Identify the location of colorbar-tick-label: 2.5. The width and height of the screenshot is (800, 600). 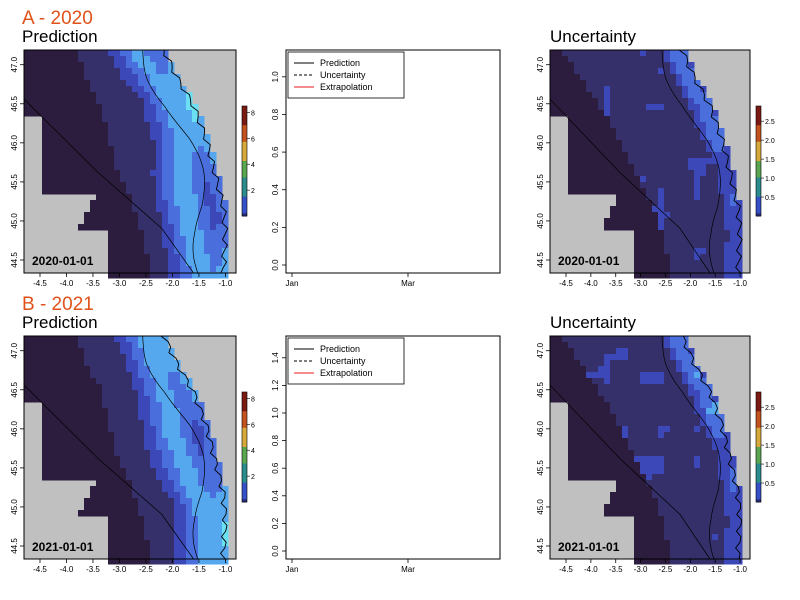
(770, 122).